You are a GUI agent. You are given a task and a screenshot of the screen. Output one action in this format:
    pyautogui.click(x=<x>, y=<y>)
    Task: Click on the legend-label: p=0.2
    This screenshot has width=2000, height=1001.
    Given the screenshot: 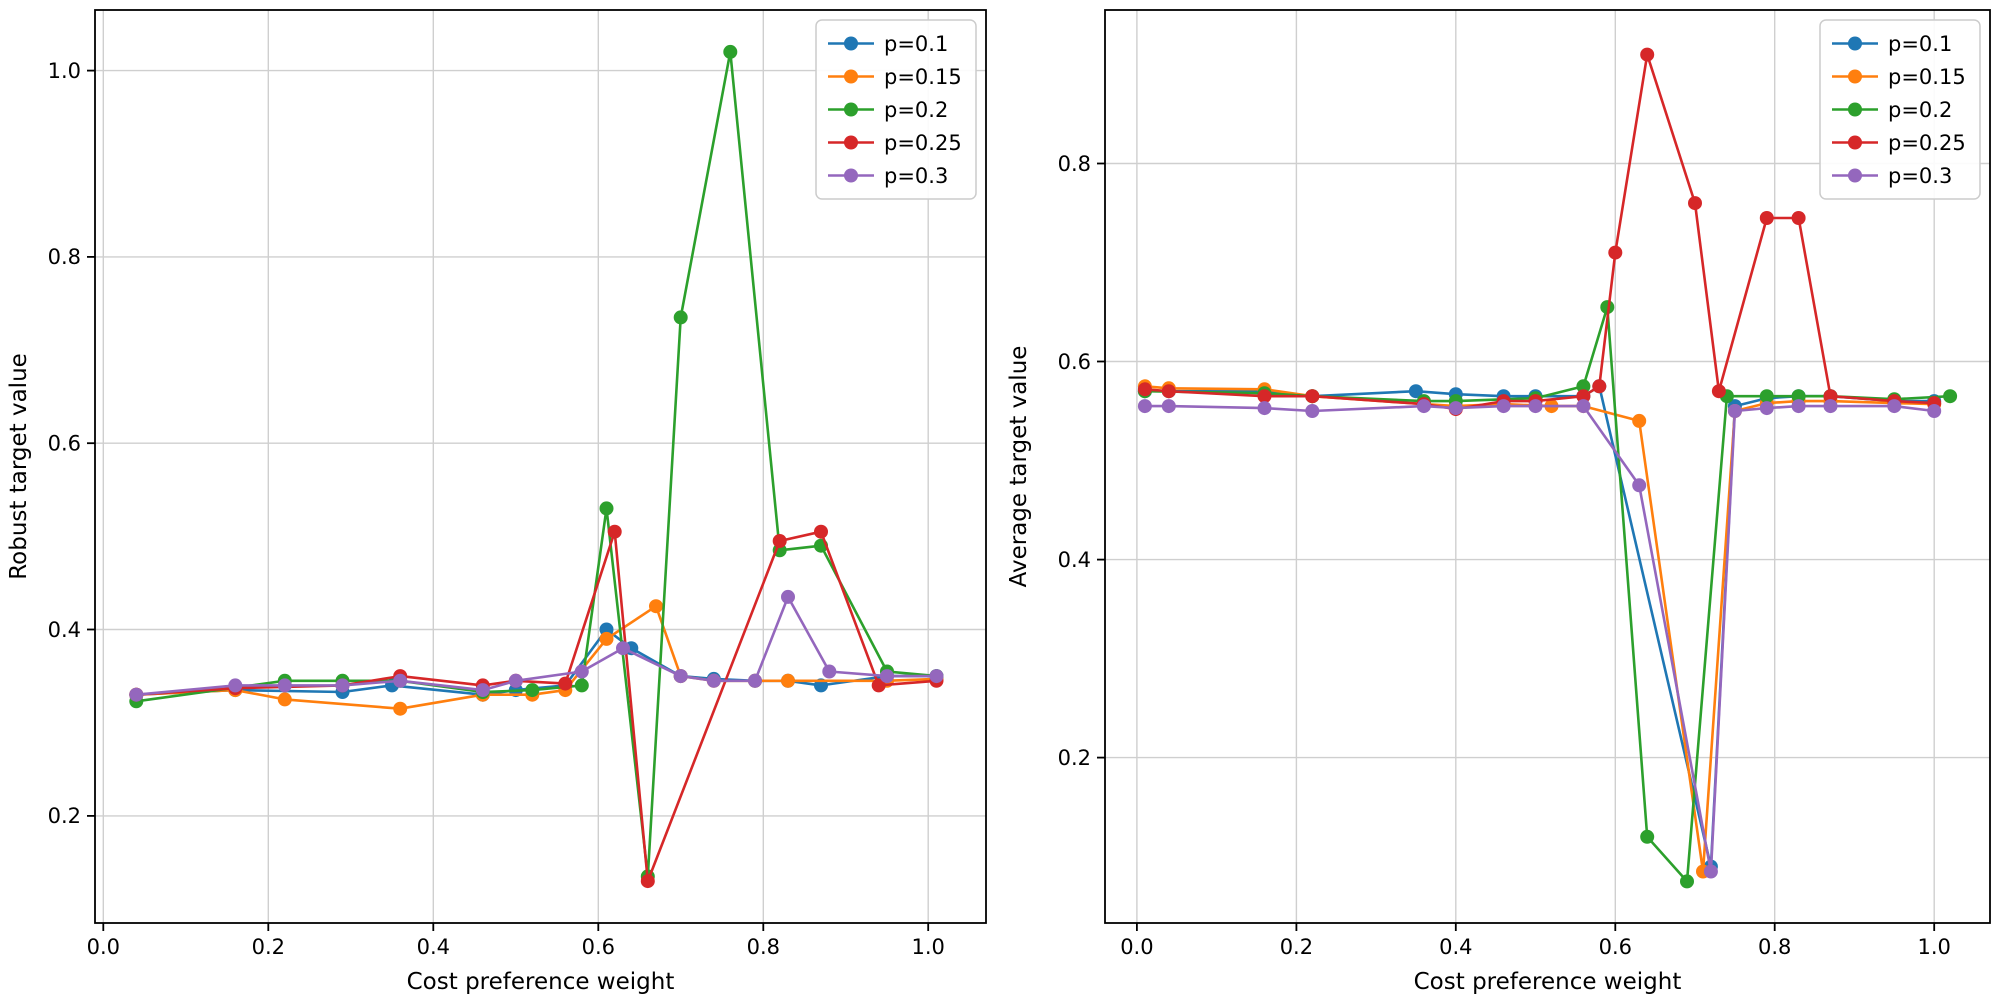 What is the action you would take?
    pyautogui.click(x=1920, y=110)
    